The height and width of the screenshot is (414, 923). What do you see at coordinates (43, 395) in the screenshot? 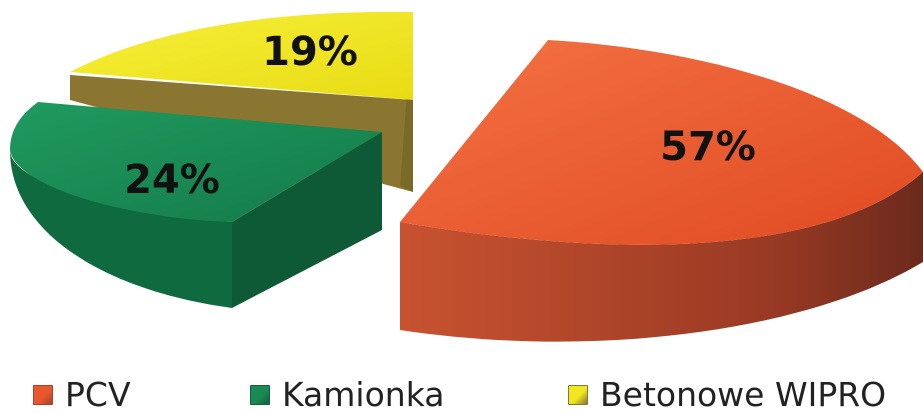
I see `legend-swatch-pcv` at bounding box center [43, 395].